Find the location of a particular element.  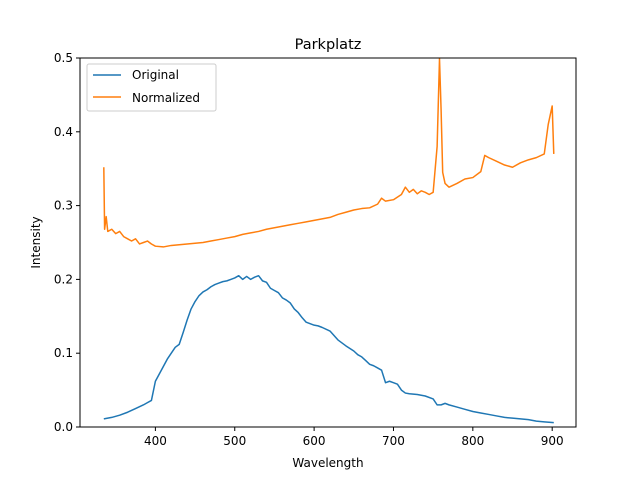

y-tick-label: 0.2 is located at coordinates (63, 279).